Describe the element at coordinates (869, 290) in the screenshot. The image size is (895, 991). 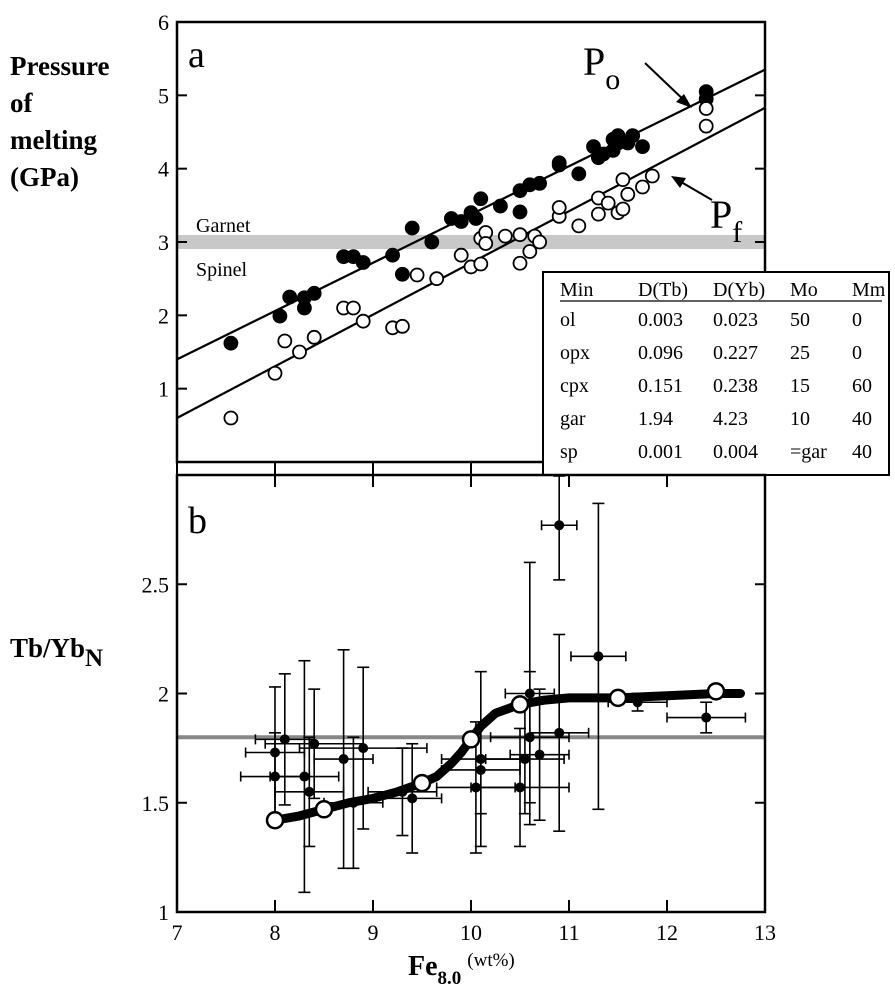
I see `table-header-cell: Mm` at that location.